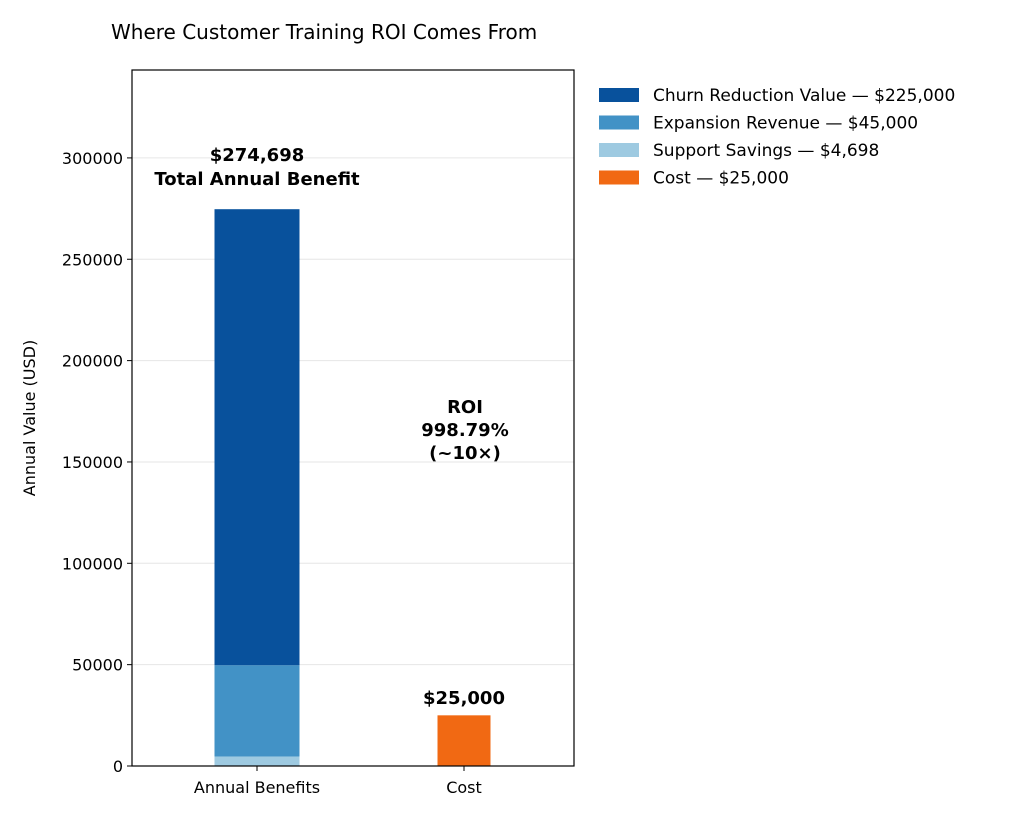 Image resolution: width=1024 pixels, height=819 pixels. I want to click on legend-label: Expansion Revenue — $45,000, so click(785, 124).